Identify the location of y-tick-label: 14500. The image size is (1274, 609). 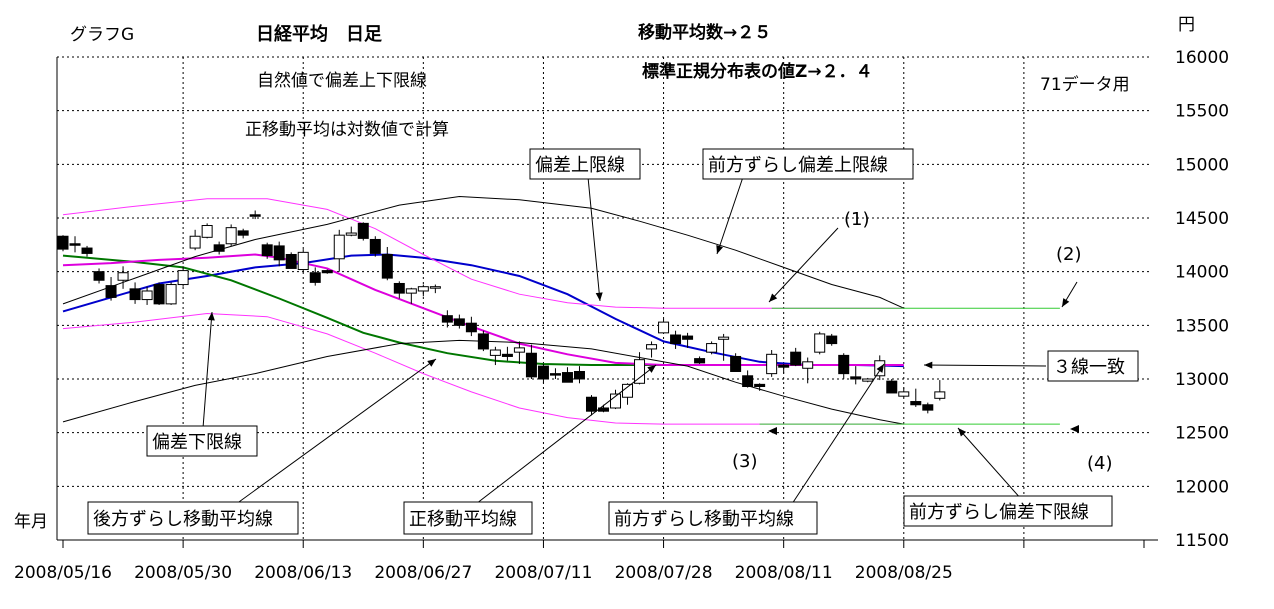
(1202, 219).